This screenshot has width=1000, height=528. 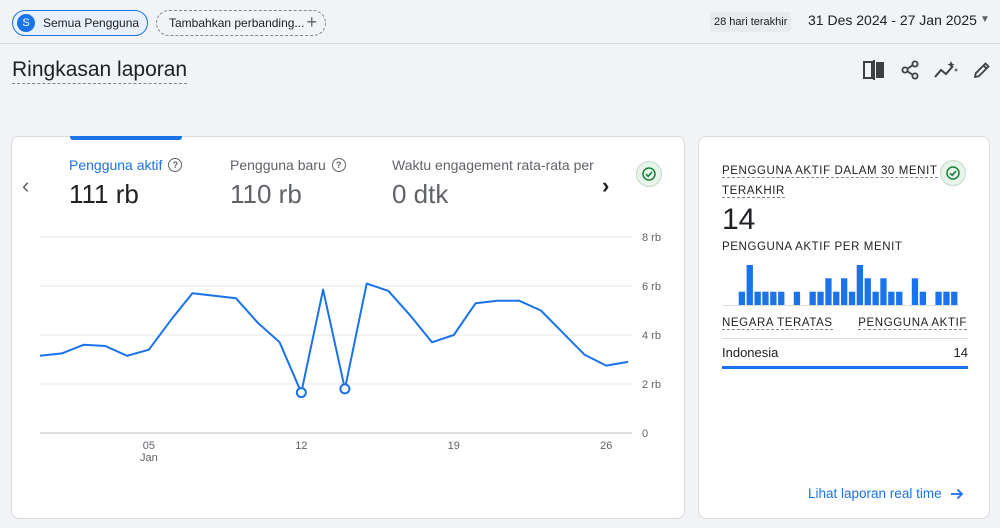 I want to click on metric-label: Pengguna baru, so click(x=278, y=165).